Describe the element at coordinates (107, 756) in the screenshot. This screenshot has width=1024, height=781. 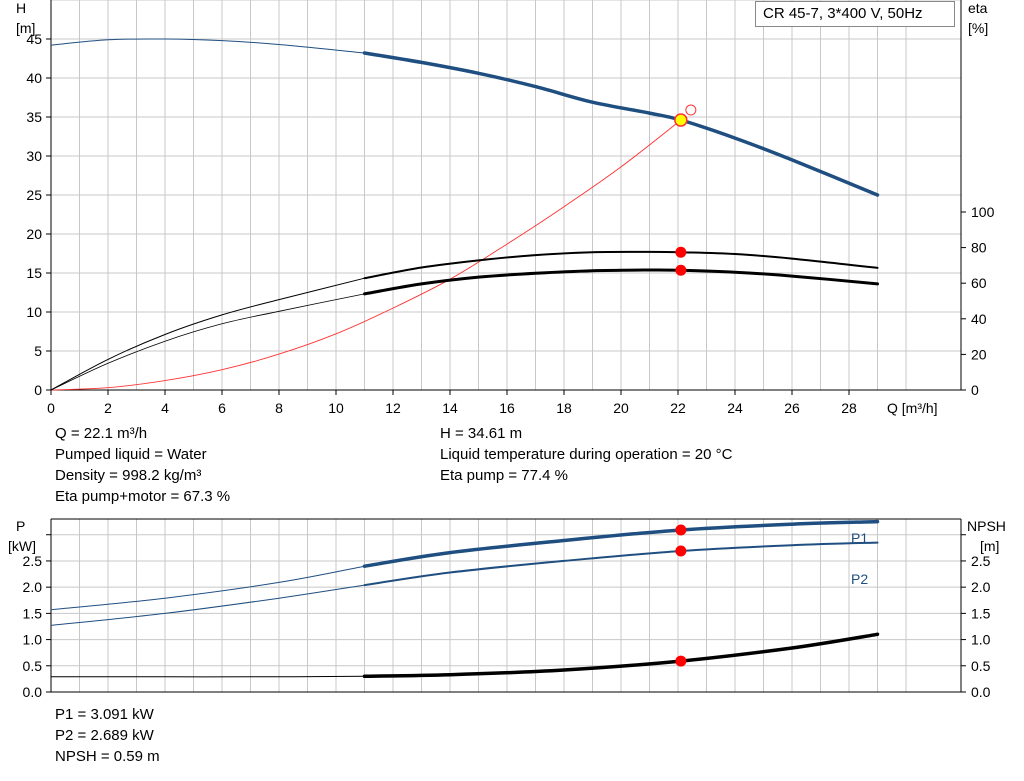
I see `npsh-readout: NPSH = 0.59 m` at that location.